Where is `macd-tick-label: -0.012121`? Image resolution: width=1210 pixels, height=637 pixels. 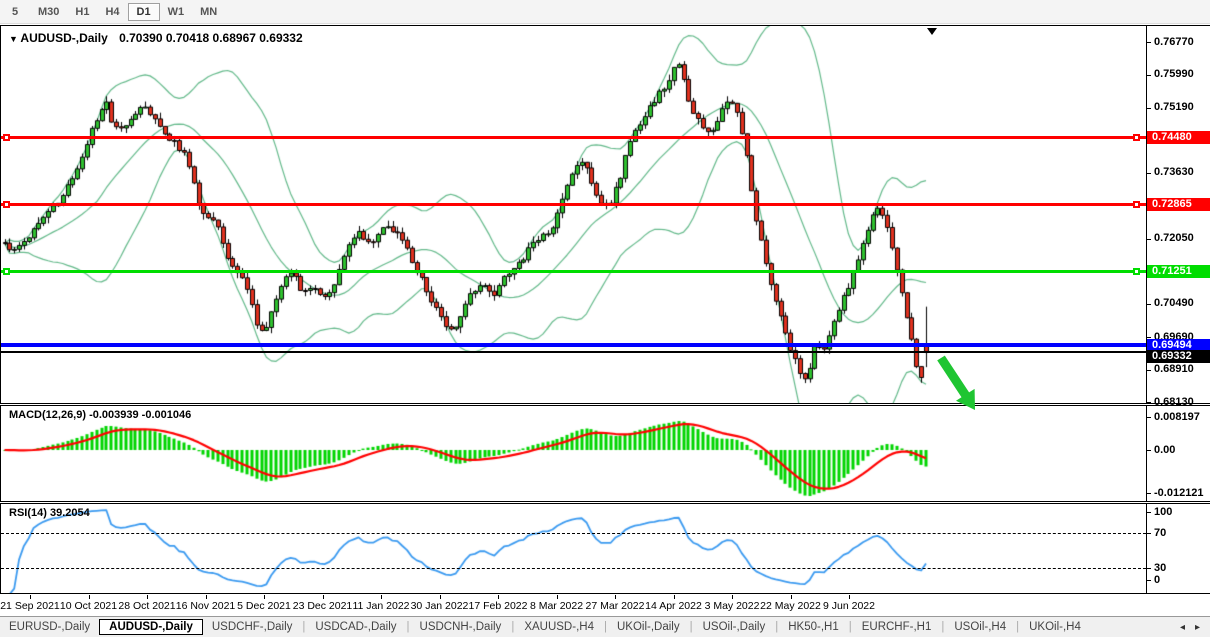 macd-tick-label: -0.012121 is located at coordinates (1179, 492).